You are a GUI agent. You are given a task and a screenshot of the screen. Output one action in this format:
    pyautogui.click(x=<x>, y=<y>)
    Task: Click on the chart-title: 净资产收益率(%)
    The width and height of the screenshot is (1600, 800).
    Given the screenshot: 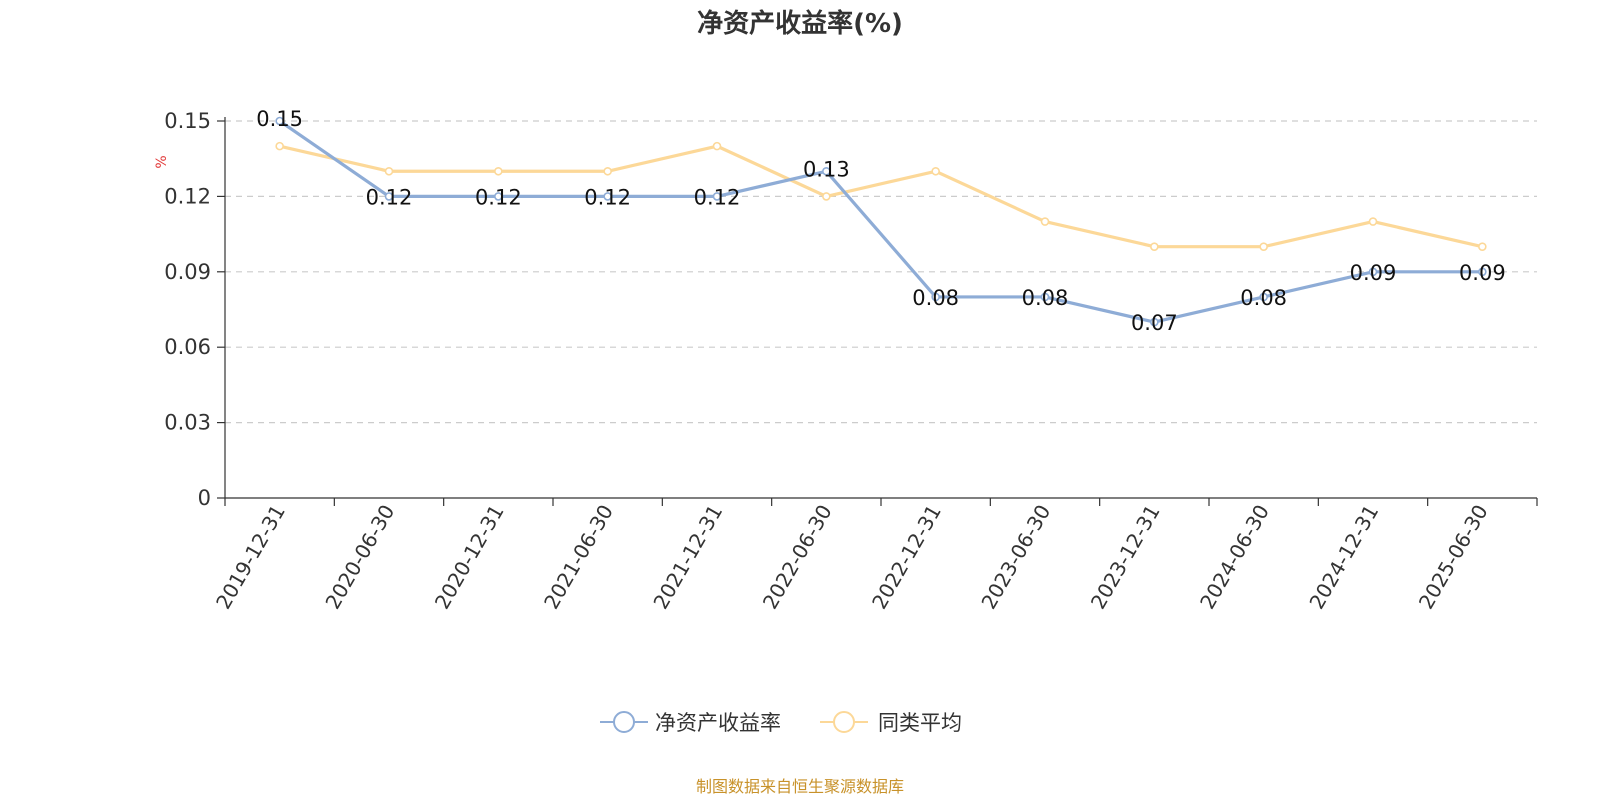 What is the action you would take?
    pyautogui.click(x=800, y=23)
    